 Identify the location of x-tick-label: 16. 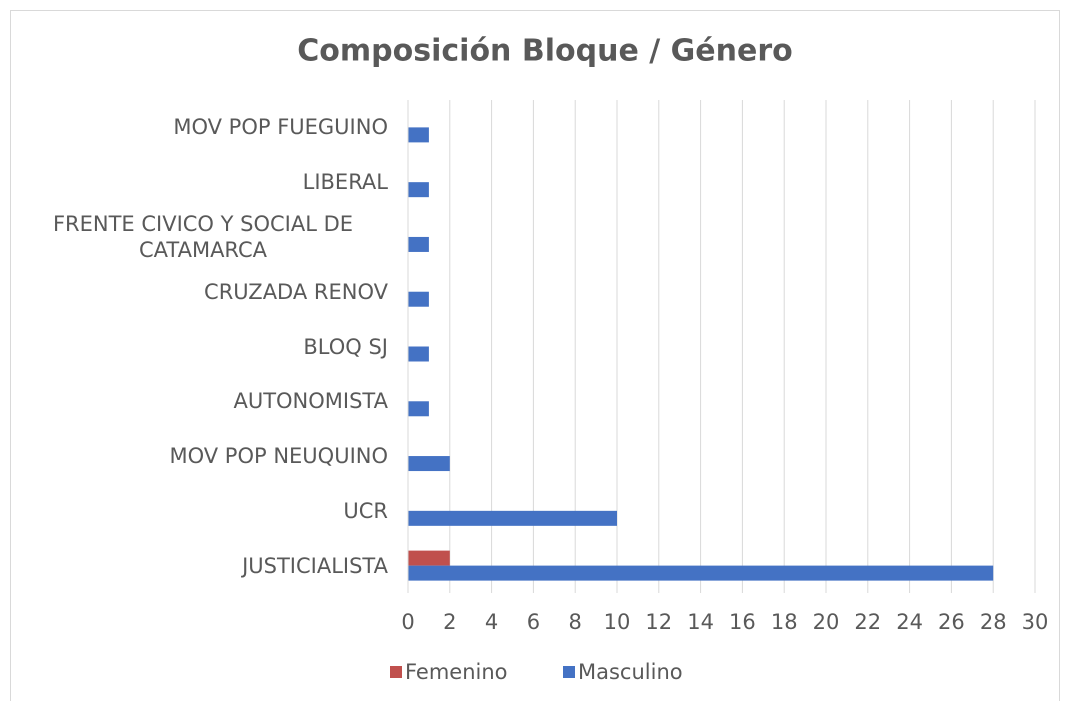
(742, 622).